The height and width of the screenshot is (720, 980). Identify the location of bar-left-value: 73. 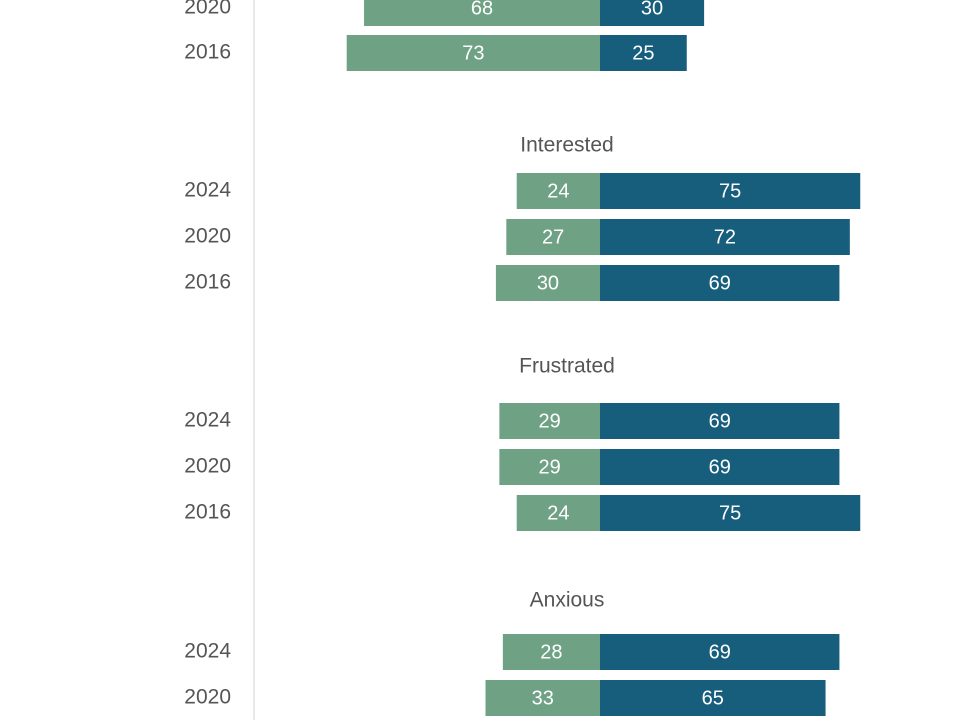
(473, 53).